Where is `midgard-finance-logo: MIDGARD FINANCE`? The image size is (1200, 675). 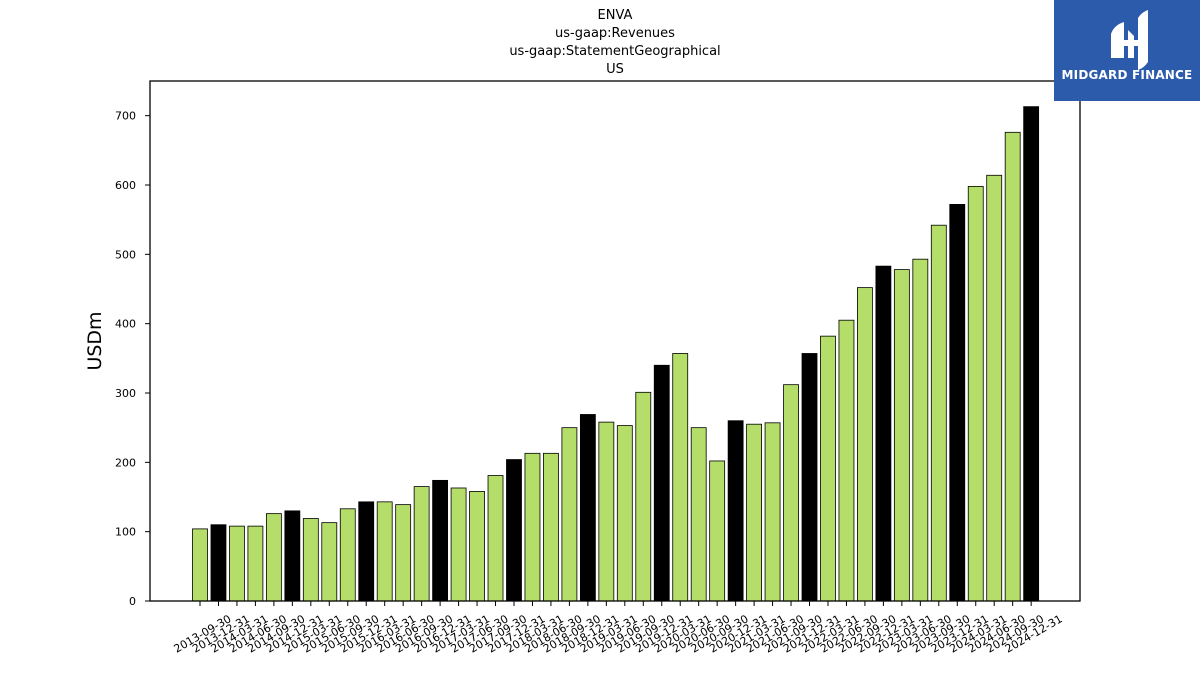 midgard-finance-logo: MIDGARD FINANCE is located at coordinates (1127, 50).